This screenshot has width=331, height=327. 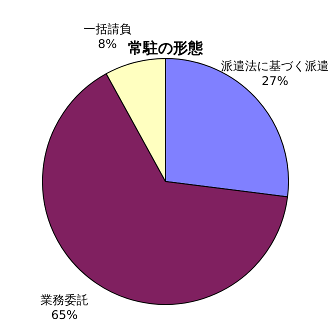 What do you see at coordinates (275, 66) in the screenshot?
I see `slice-label: 派遣法に基づく派遣` at bounding box center [275, 66].